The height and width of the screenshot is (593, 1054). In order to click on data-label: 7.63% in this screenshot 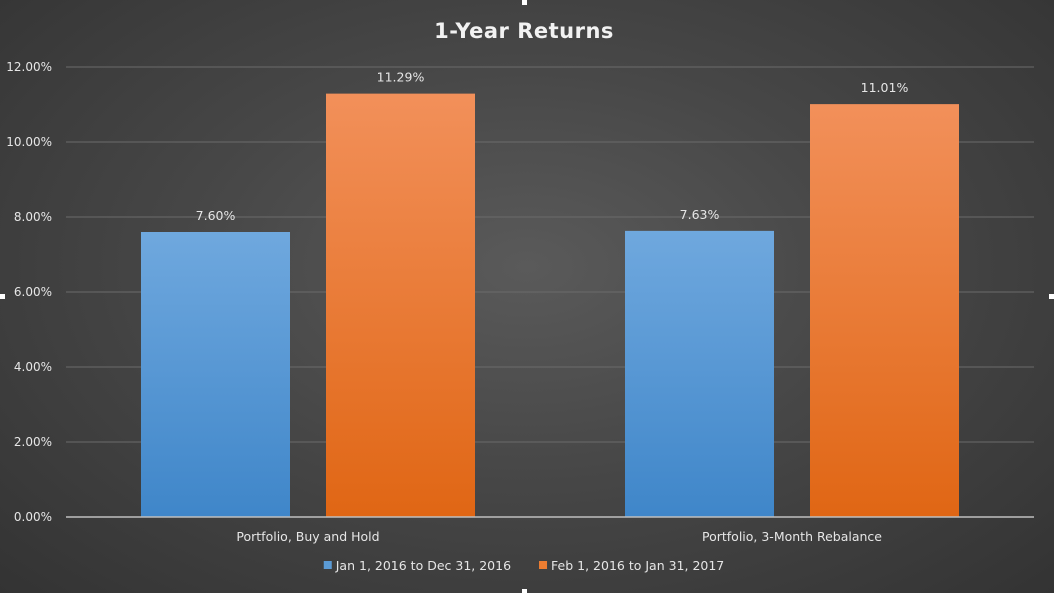, I will do `click(700, 214)`.